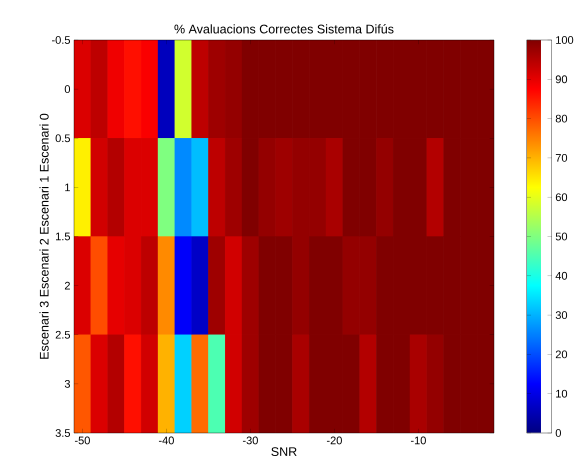 The width and height of the screenshot is (578, 475). What do you see at coordinates (562, 236) in the screenshot?
I see `color-bar-label: 50` at bounding box center [562, 236].